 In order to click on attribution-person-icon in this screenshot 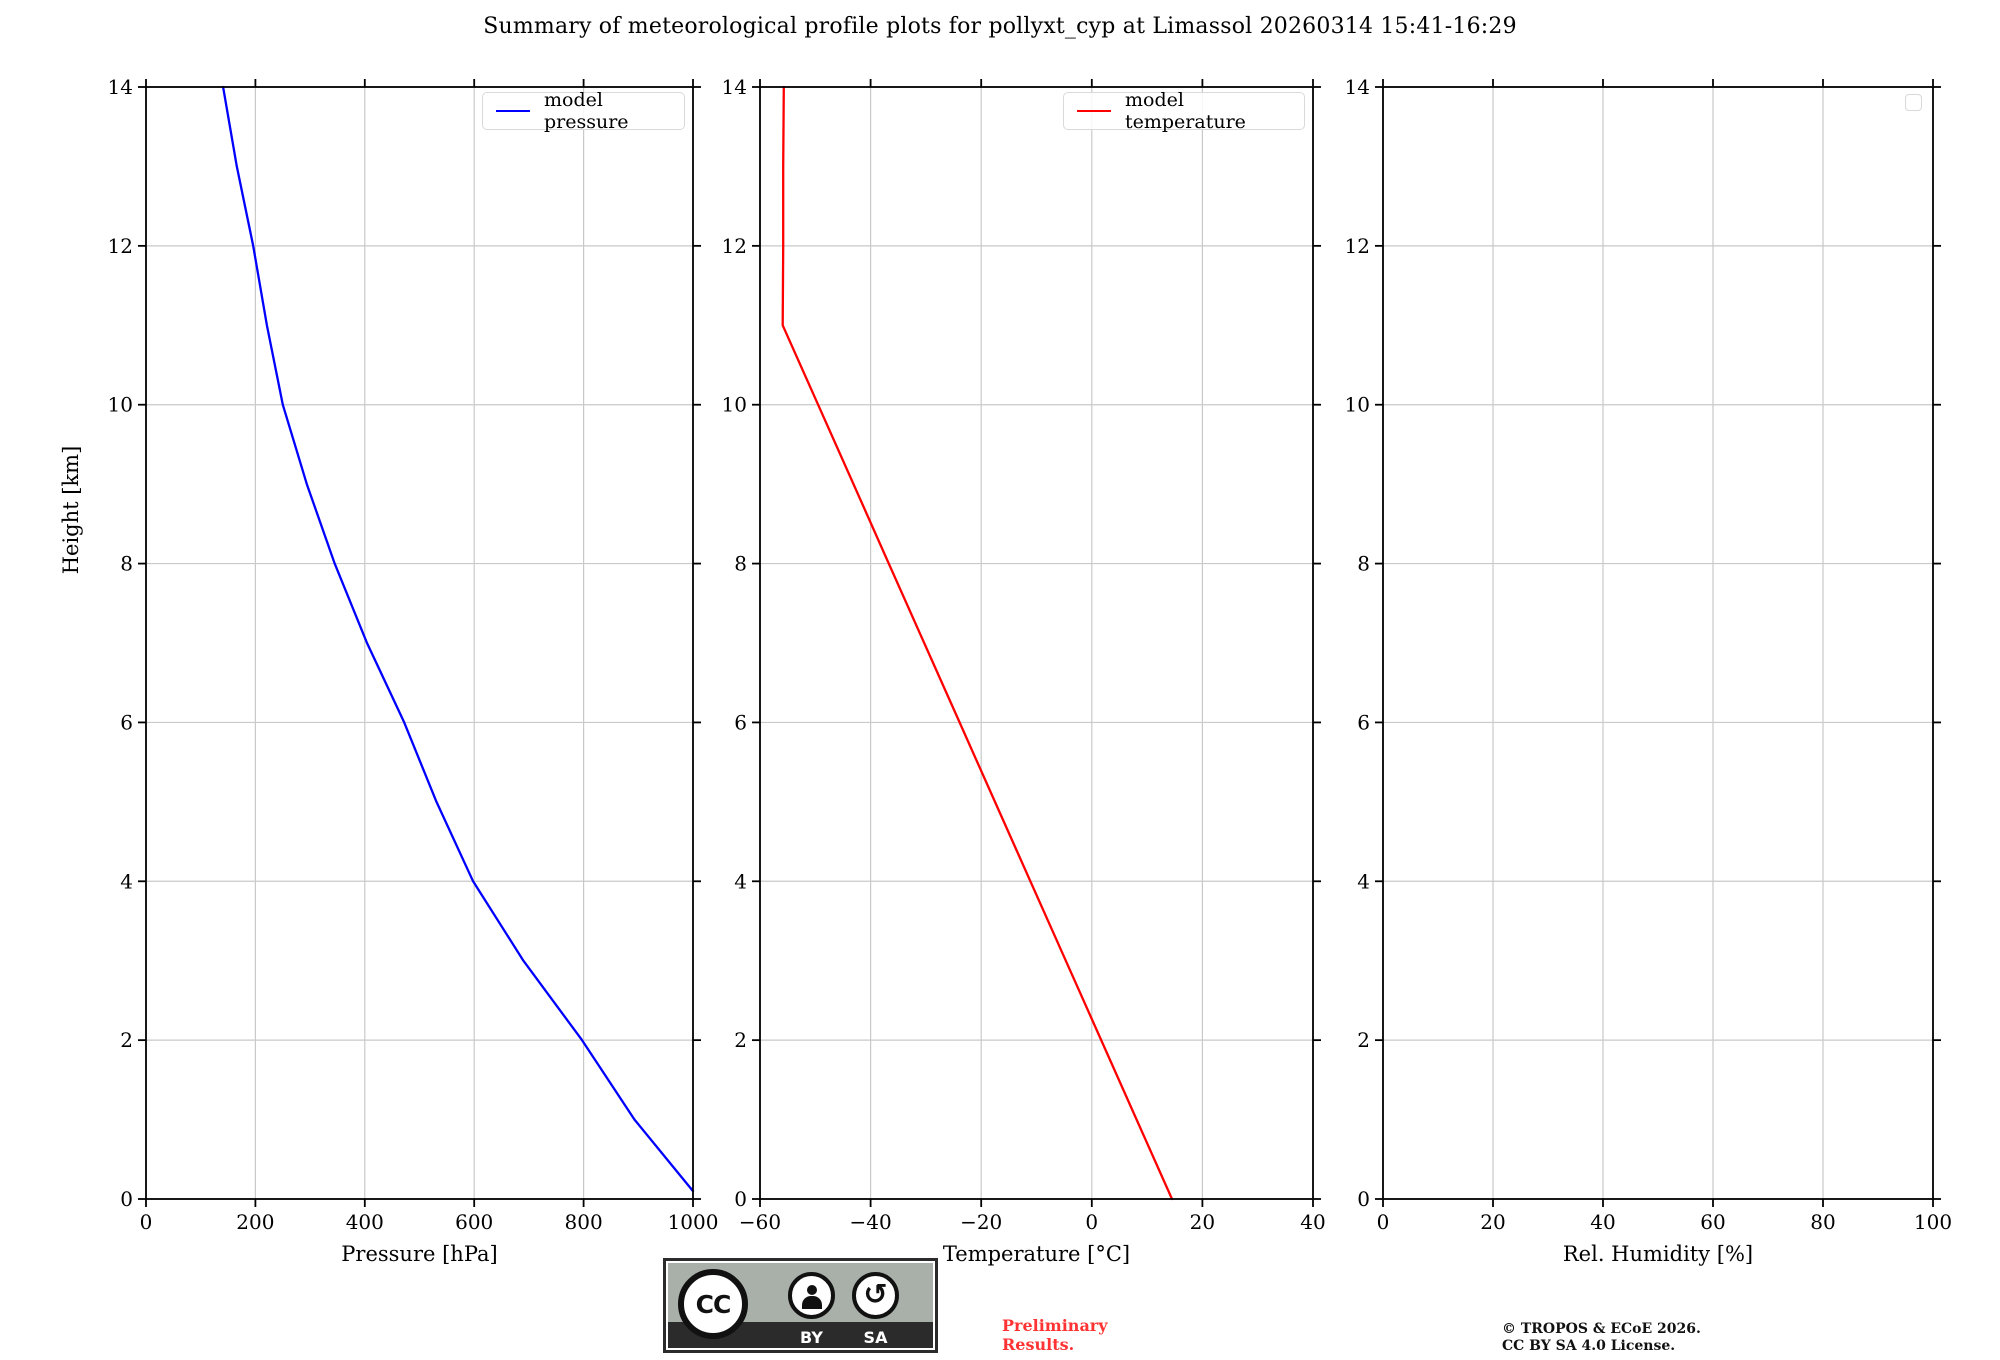, I will do `click(811, 1295)`.